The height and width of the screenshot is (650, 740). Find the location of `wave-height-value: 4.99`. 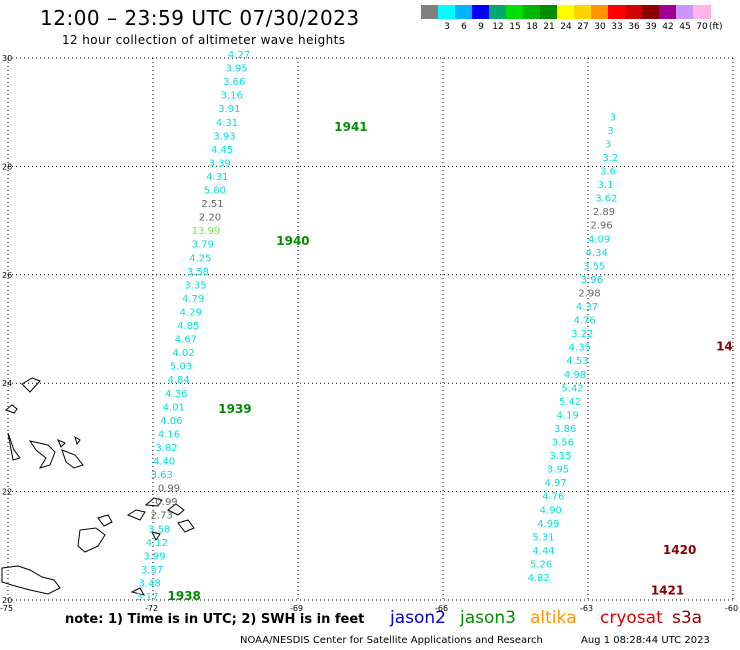

wave-height-value: 4.99 is located at coordinates (548, 524).